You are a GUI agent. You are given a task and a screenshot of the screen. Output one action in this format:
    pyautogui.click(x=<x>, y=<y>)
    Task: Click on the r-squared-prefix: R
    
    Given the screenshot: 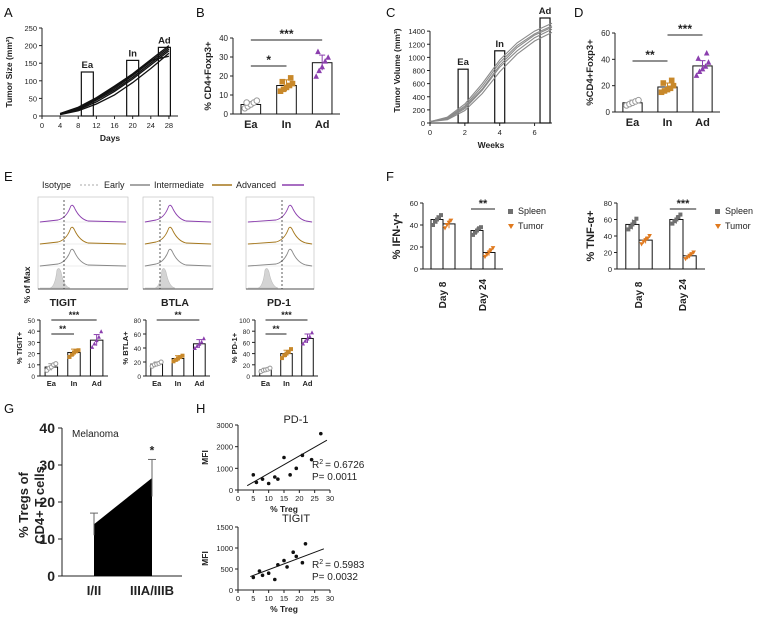 What is the action you would take?
    pyautogui.click(x=315, y=565)
    